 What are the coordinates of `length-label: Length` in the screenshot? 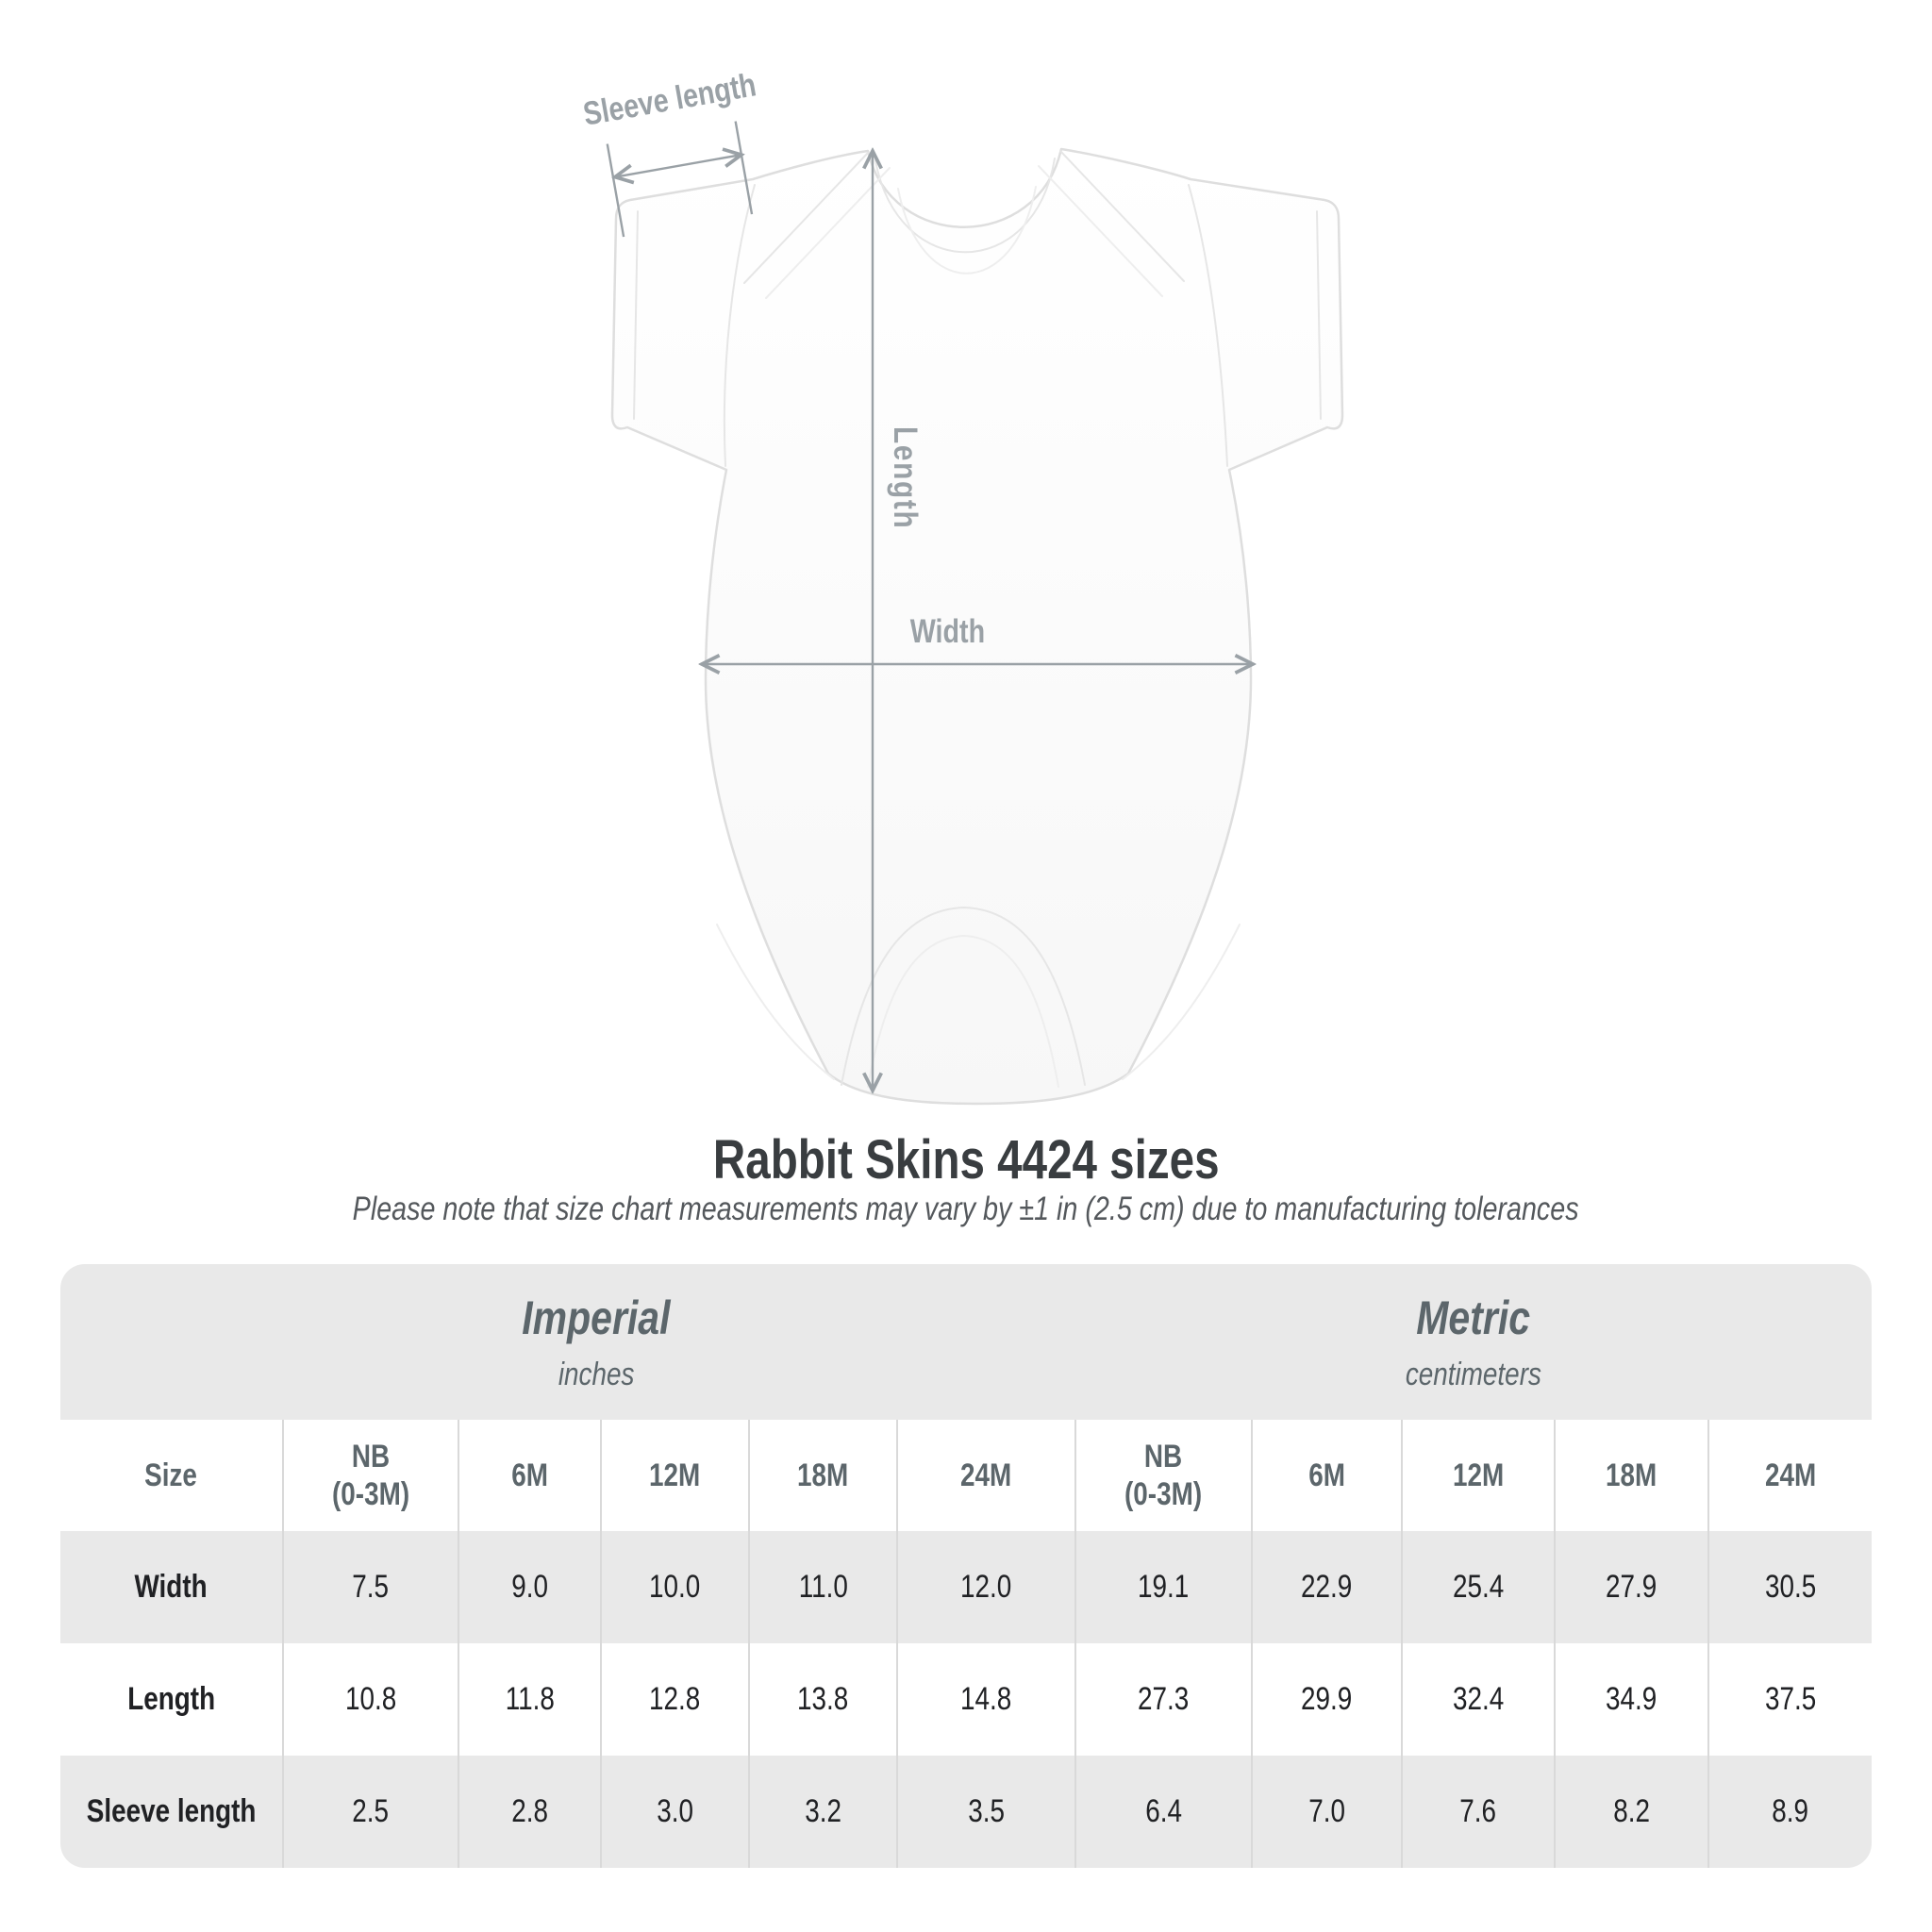 It's located at (905, 478).